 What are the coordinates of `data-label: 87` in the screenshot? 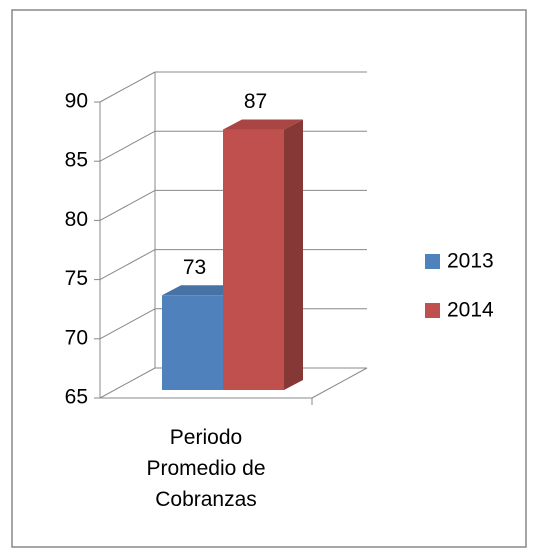 It's located at (255, 101).